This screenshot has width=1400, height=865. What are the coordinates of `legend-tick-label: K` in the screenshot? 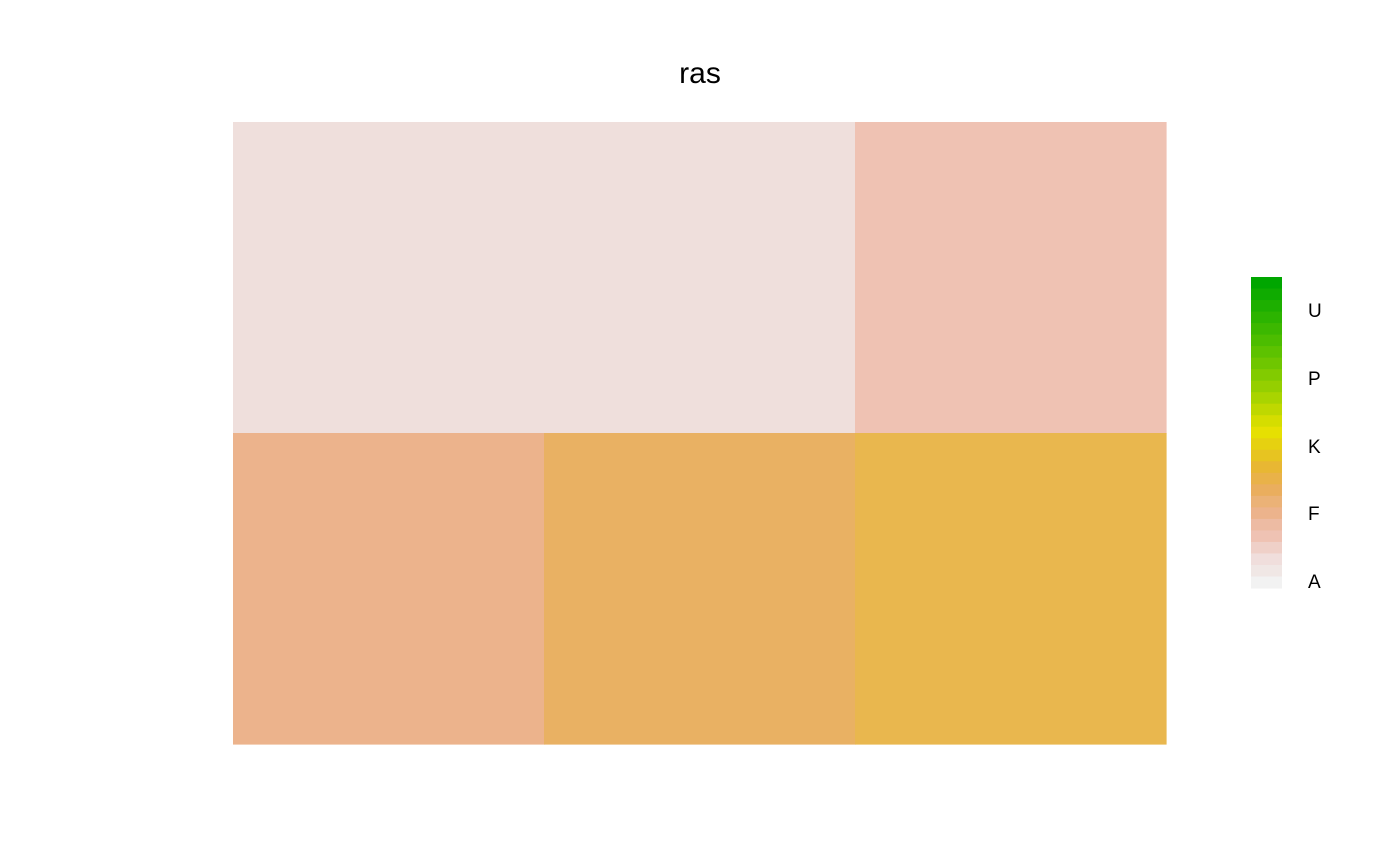 It's located at (1314, 447).